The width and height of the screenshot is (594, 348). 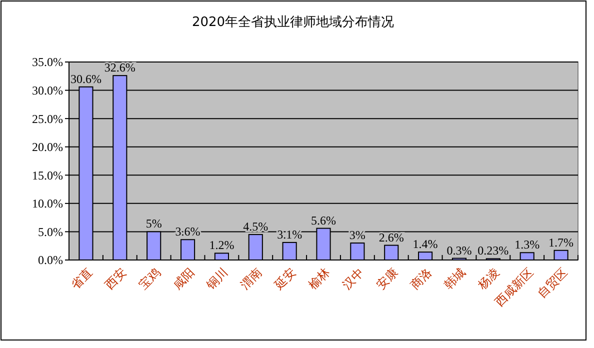 I want to click on data-label: 3.1%, so click(x=289, y=234).